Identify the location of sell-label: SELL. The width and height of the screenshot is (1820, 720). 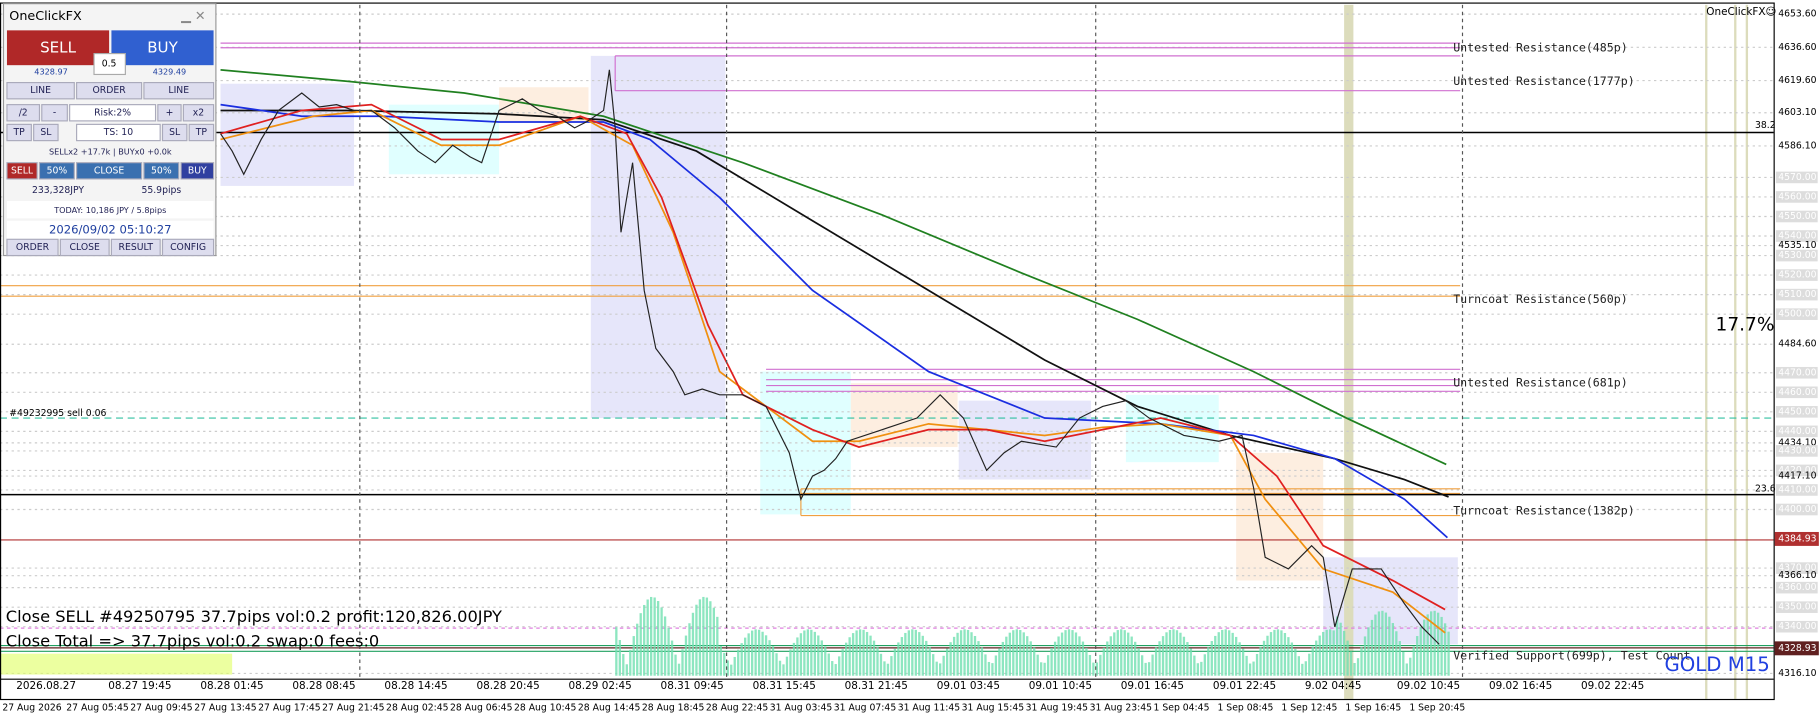
(58, 47).